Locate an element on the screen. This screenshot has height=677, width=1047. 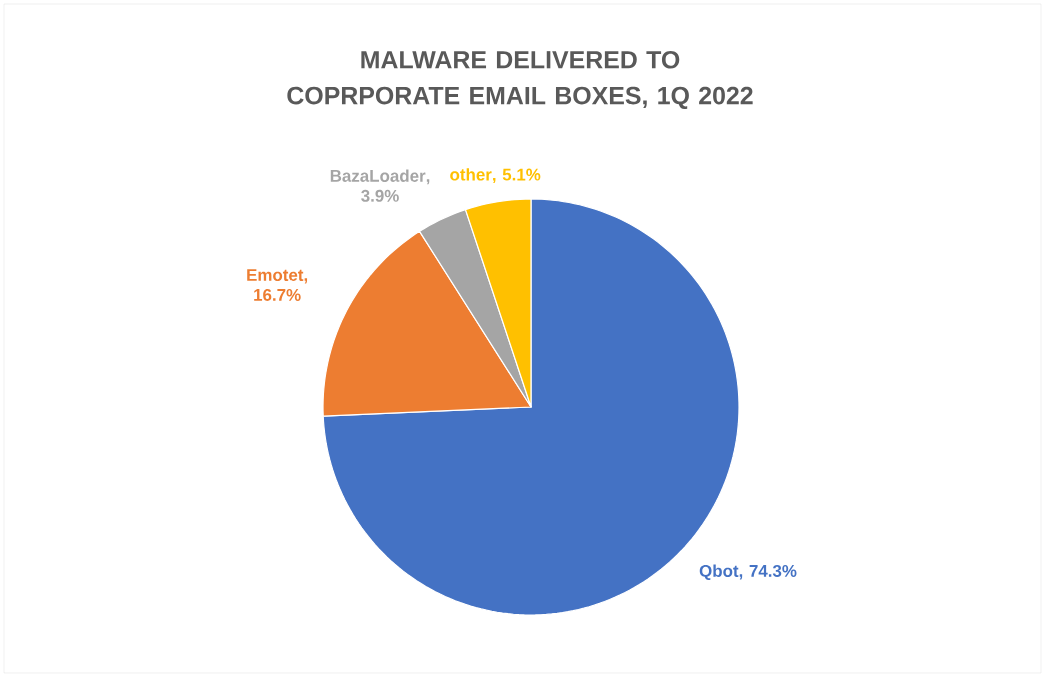
chart-title: MALWARE DELIVERED TO COPRPORATE EMAIL BOXES, 1Q 2022 is located at coordinates (520, 80).